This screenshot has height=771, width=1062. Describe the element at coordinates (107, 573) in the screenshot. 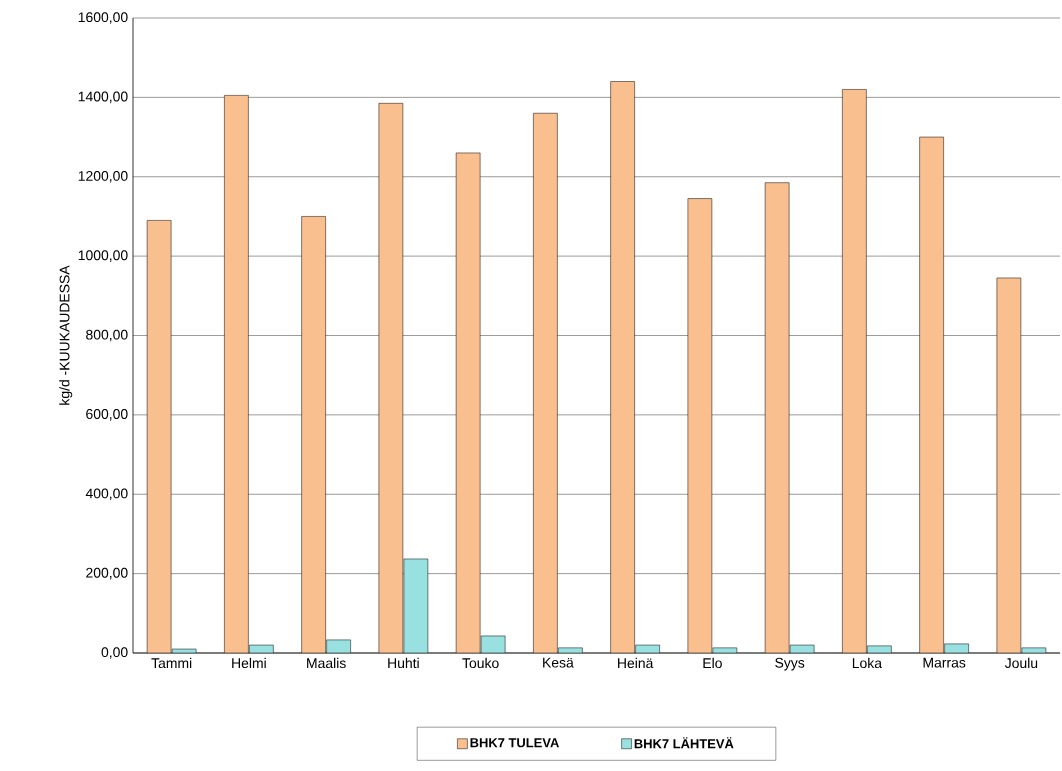

I see `y-tick-label: 200,00` at that location.